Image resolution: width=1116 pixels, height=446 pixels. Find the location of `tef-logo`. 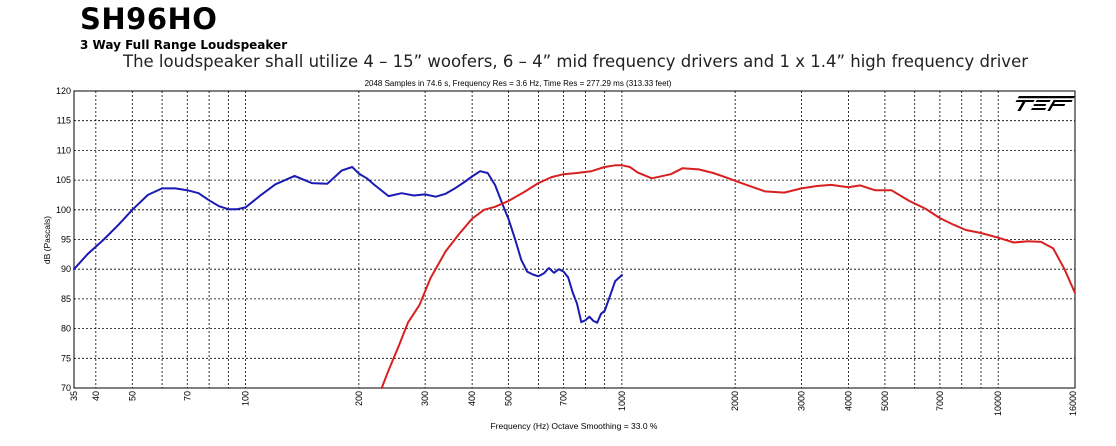

tef-logo is located at coordinates (1045, 103).